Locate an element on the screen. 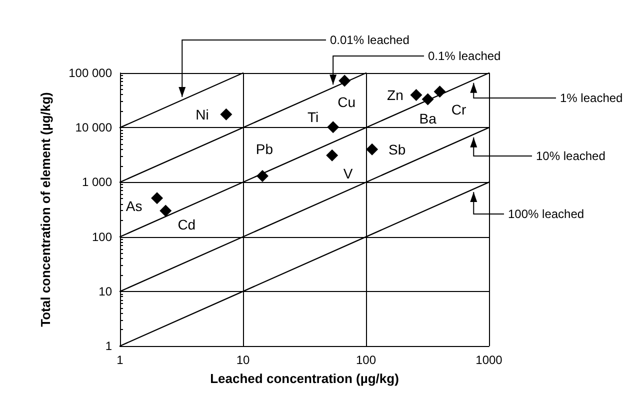 Image resolution: width=631 pixels, height=413 pixels. text: 1% leached is located at coordinates (591, 98).